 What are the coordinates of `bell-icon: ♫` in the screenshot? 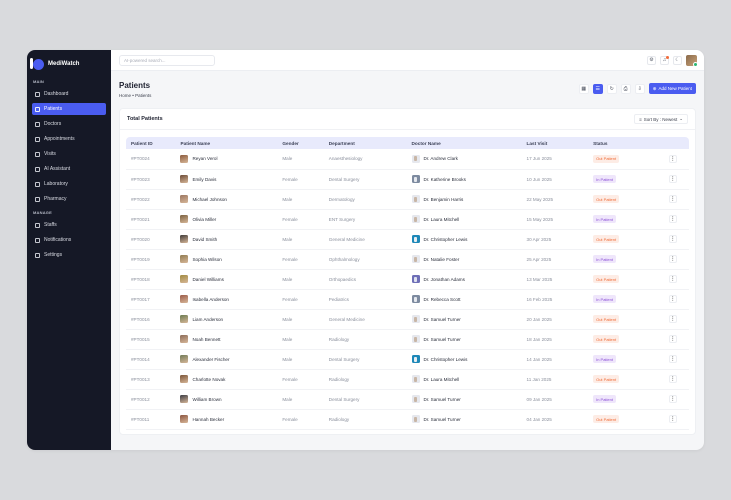 It's located at (664, 60).